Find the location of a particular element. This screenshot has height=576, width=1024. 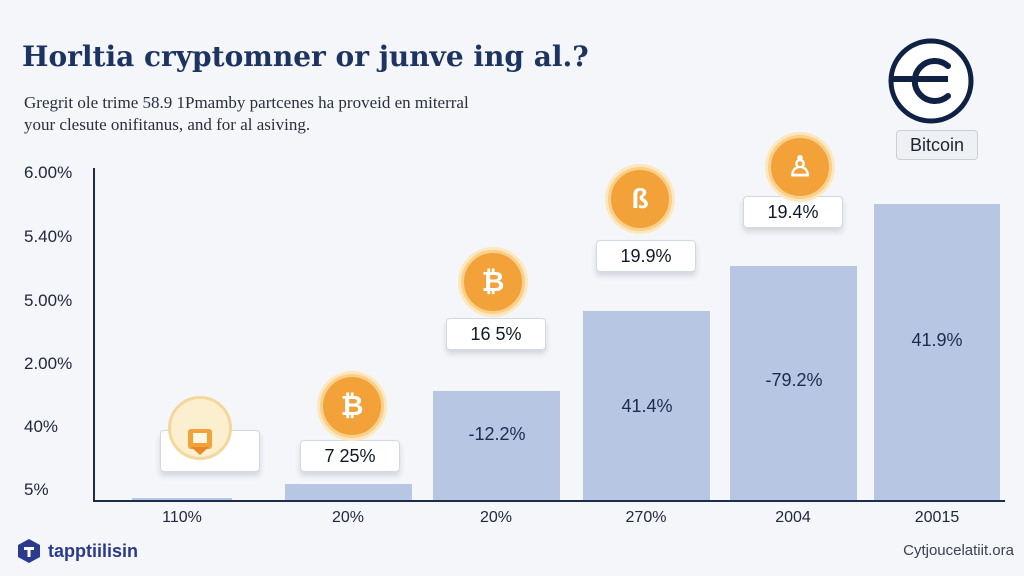

x-tick-label: 20015 is located at coordinates (937, 517).